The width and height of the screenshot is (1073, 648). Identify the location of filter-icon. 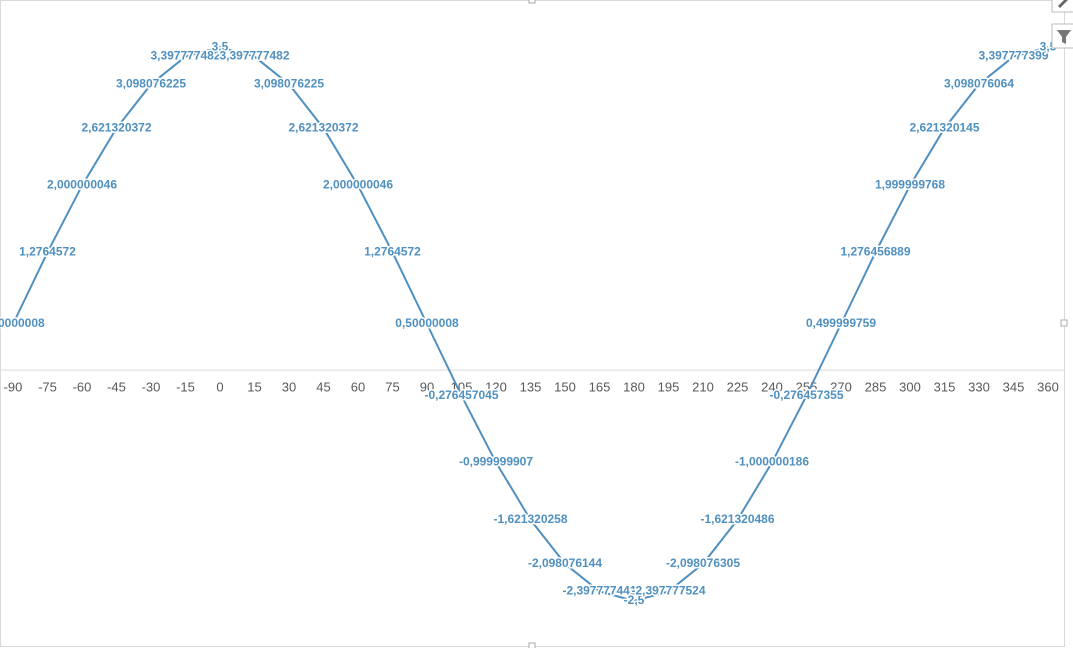
(1064, 37).